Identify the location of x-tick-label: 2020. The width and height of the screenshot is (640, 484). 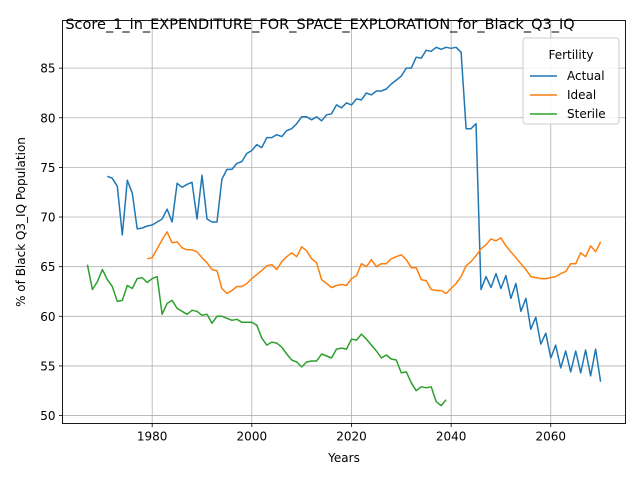
(351, 437).